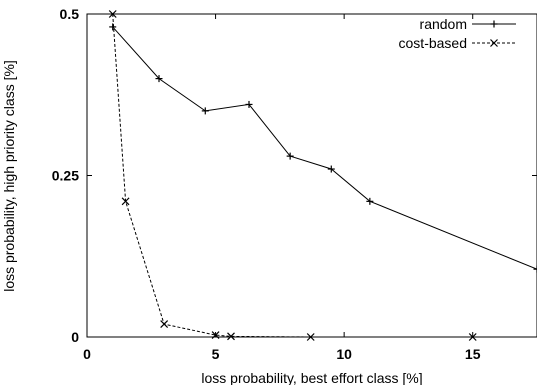 Image resolution: width=537 pixels, height=385 pixels. What do you see at coordinates (433, 43) in the screenshot?
I see `legend-label-cost-based: cost-based` at bounding box center [433, 43].